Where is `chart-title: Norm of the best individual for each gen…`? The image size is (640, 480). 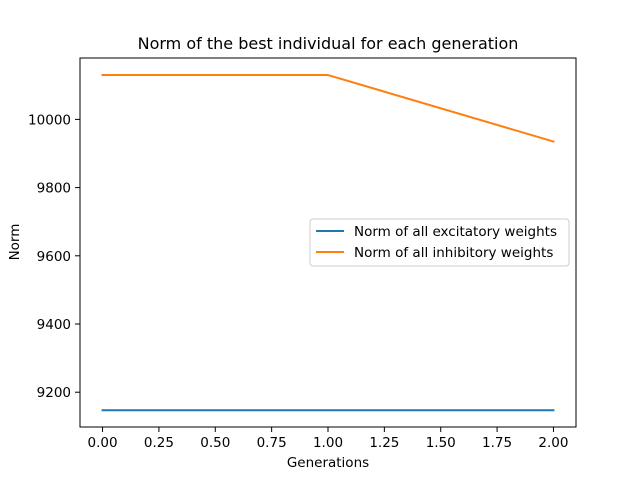
chart-title: Norm of the best individual for each gen… is located at coordinates (328, 43).